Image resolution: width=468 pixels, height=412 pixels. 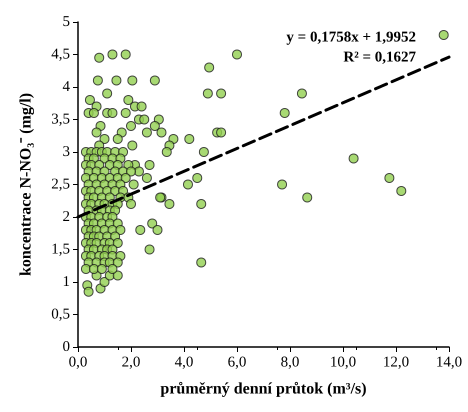 I want to click on y-tick-label: 1,5, so click(x=60, y=250).